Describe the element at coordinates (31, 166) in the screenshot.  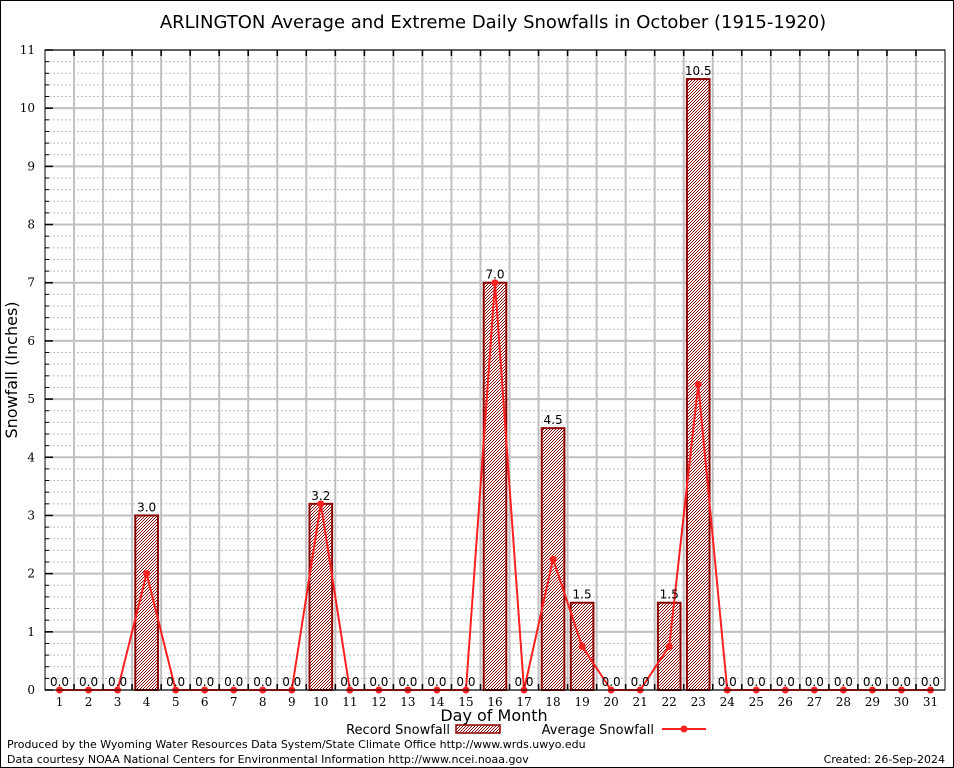
I see `y-tick-label: 9` at that location.